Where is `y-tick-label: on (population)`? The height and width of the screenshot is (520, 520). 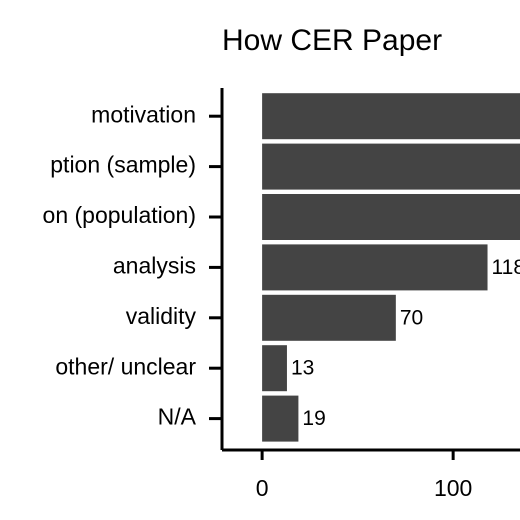
y-tick-label: on (population) is located at coordinates (119, 215).